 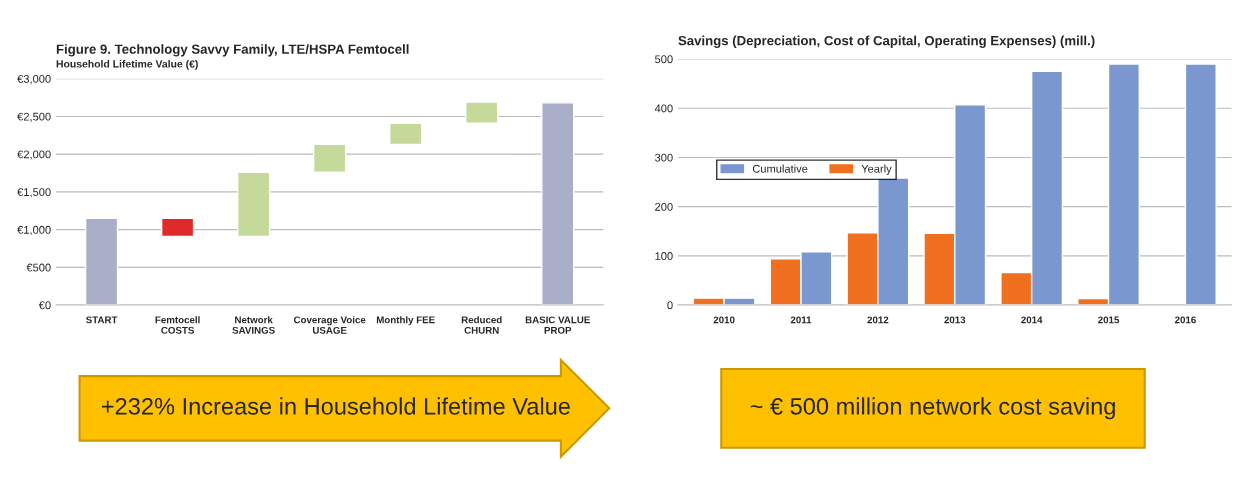 What do you see at coordinates (481, 325) in the screenshot?
I see `x-tick-label: Reduced CHURN` at bounding box center [481, 325].